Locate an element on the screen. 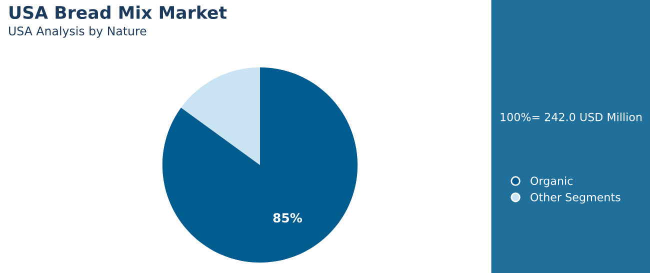 Image resolution: width=650 pixels, height=273 pixels. legend-label: Organic is located at coordinates (551, 182).